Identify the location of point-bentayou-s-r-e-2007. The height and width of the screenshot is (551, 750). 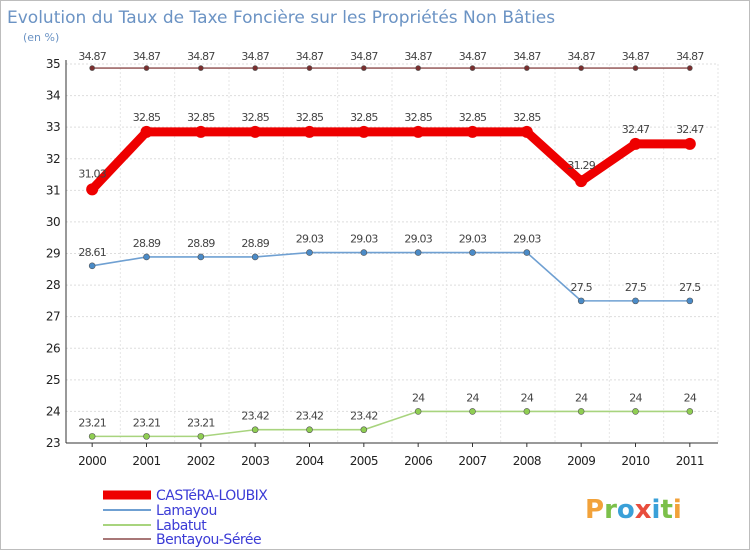
(472, 68).